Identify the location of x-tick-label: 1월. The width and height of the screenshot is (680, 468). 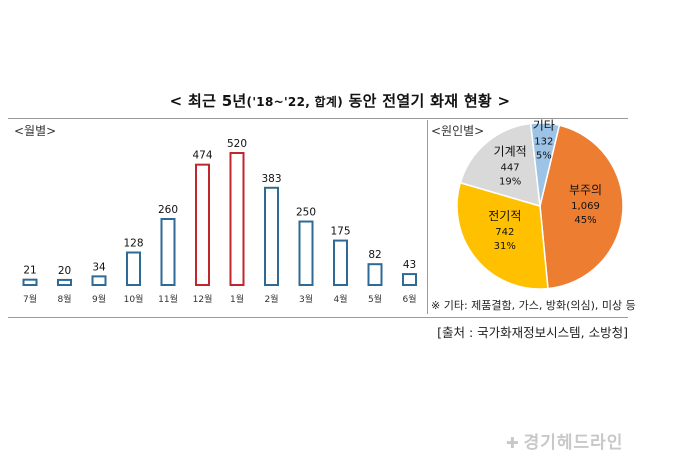
(237, 299).